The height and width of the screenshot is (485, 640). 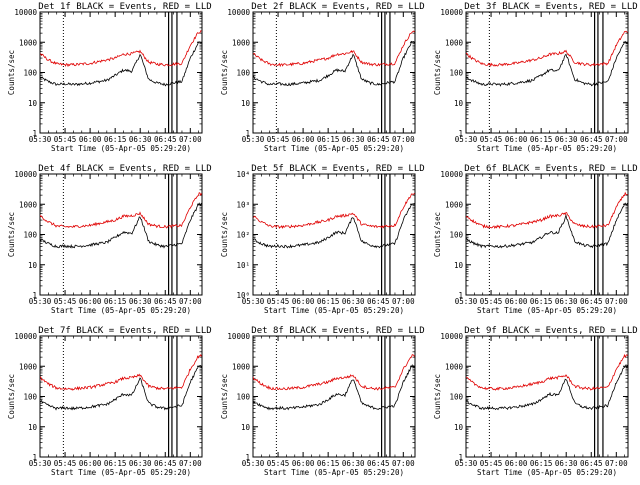 I want to click on panel-title: Det 1f BLACK = Events, RED = LLD, so click(x=124, y=7).